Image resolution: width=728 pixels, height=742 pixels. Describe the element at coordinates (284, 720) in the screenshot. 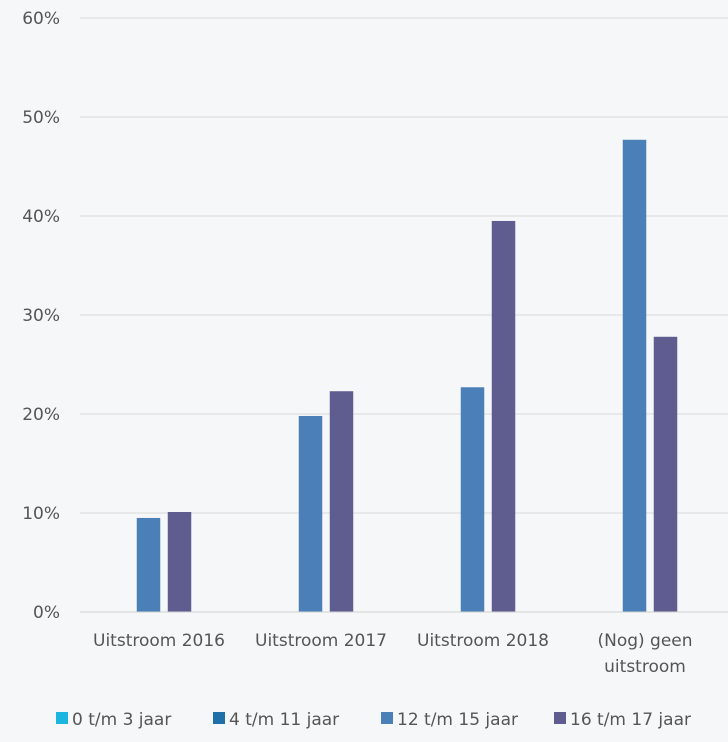

I see `legend-label: 4 t/m 11 jaar` at that location.